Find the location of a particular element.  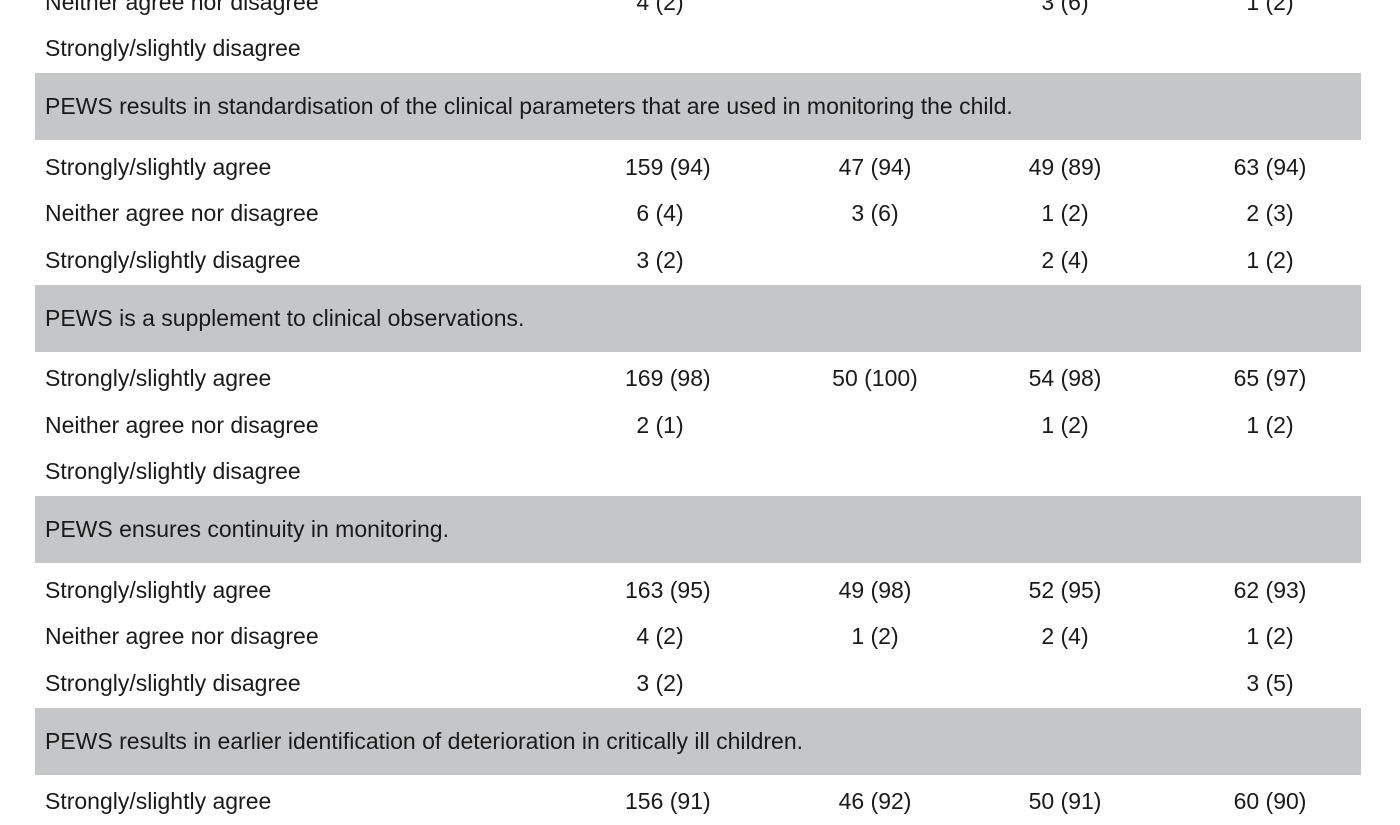

table-row: Strongly/slightly disagree 3 (2) 3 (5) is located at coordinates (698, 683).